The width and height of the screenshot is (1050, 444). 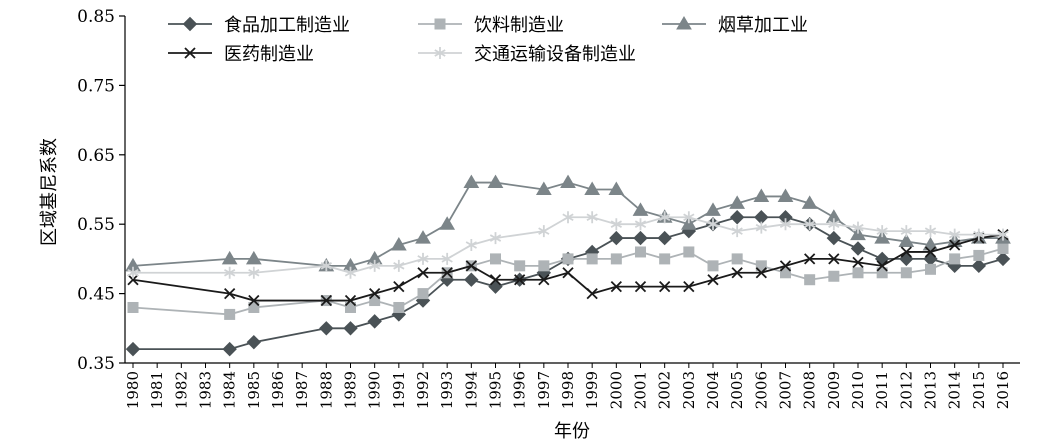 What do you see at coordinates (568, 390) in the screenshot?
I see `x-tick-label: 1998` at bounding box center [568, 390].